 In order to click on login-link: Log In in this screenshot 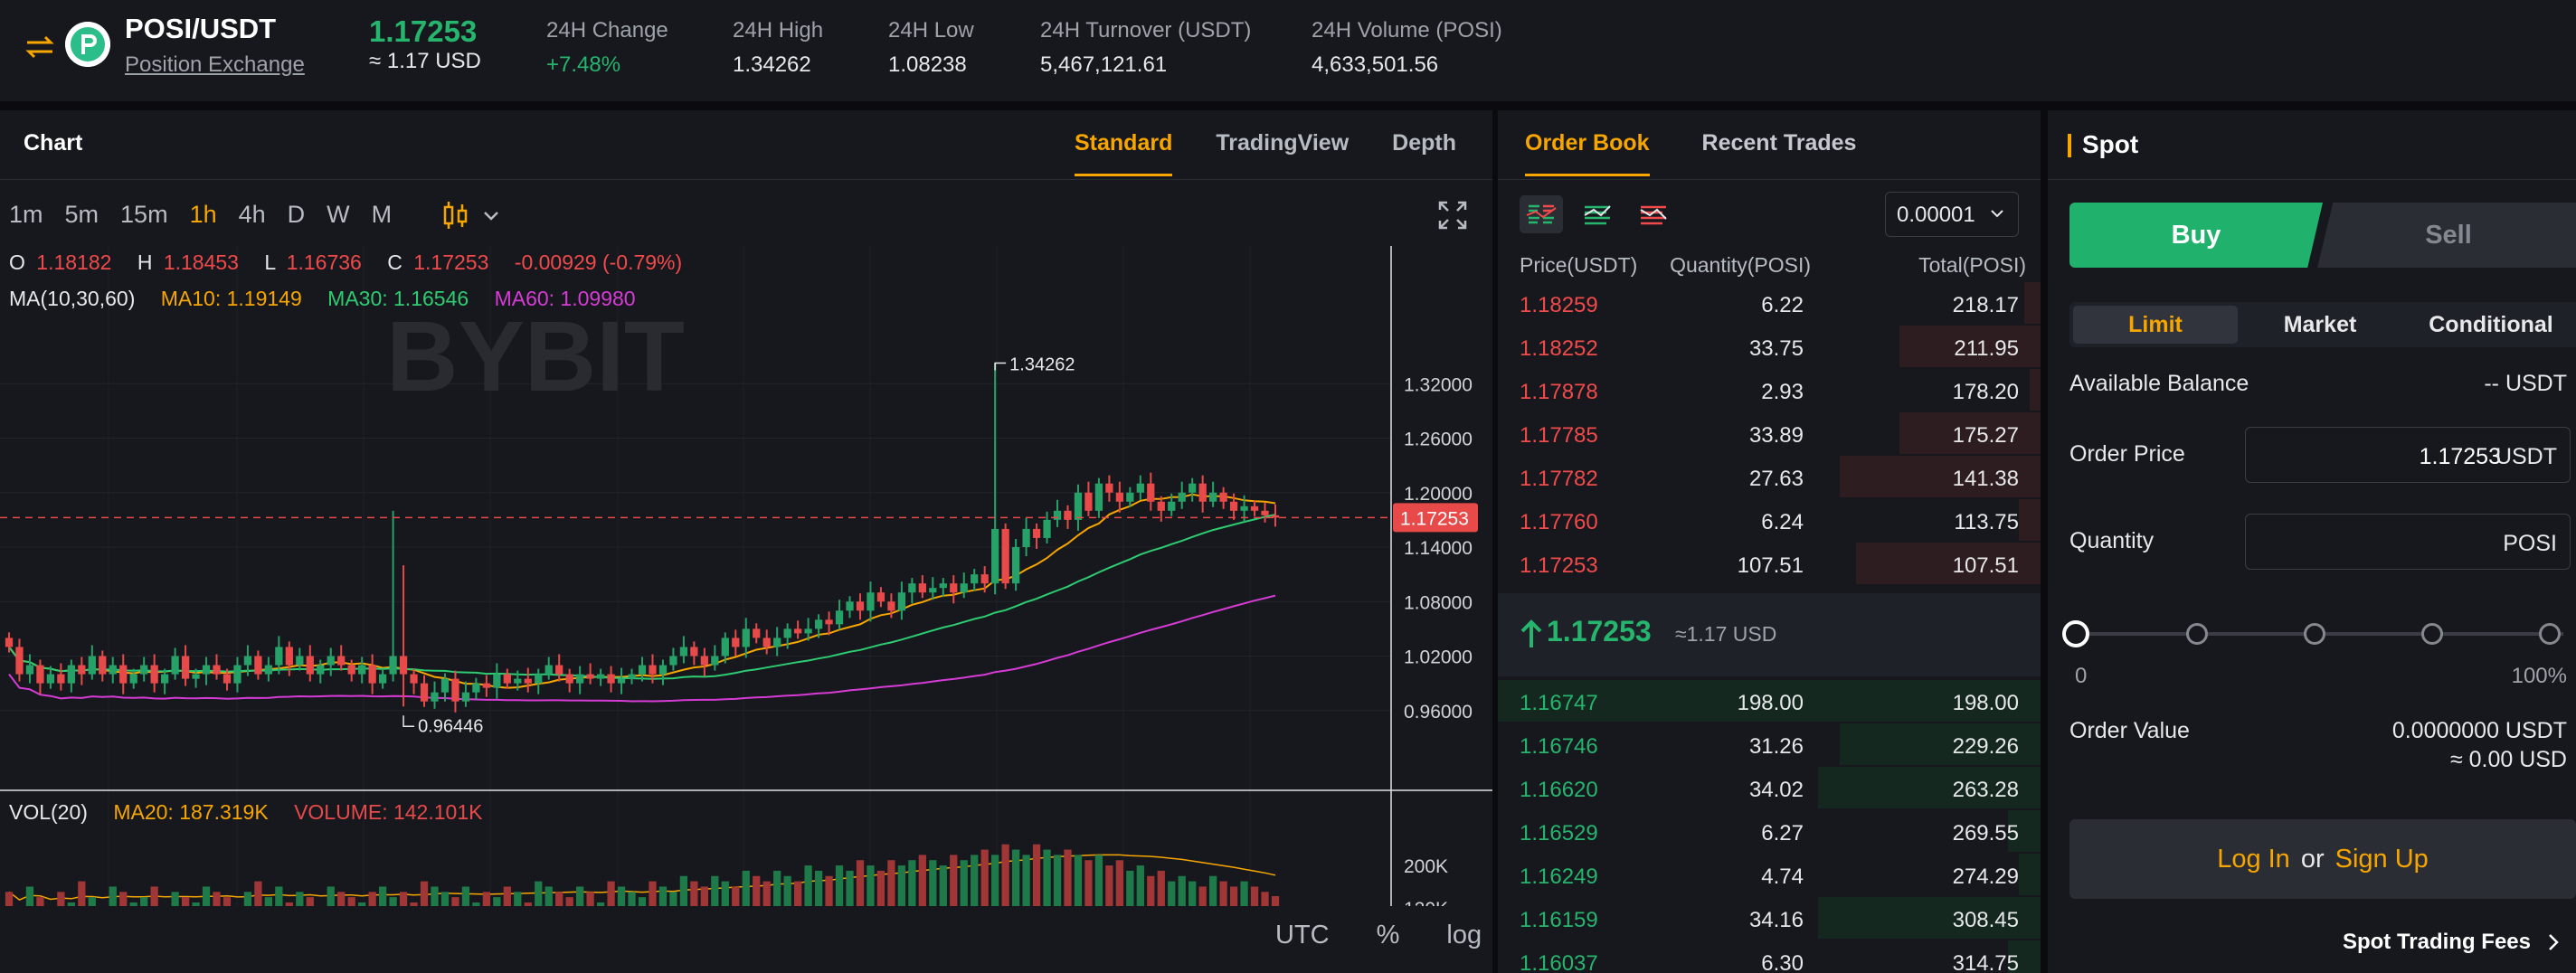, I will do `click(2253, 860)`.